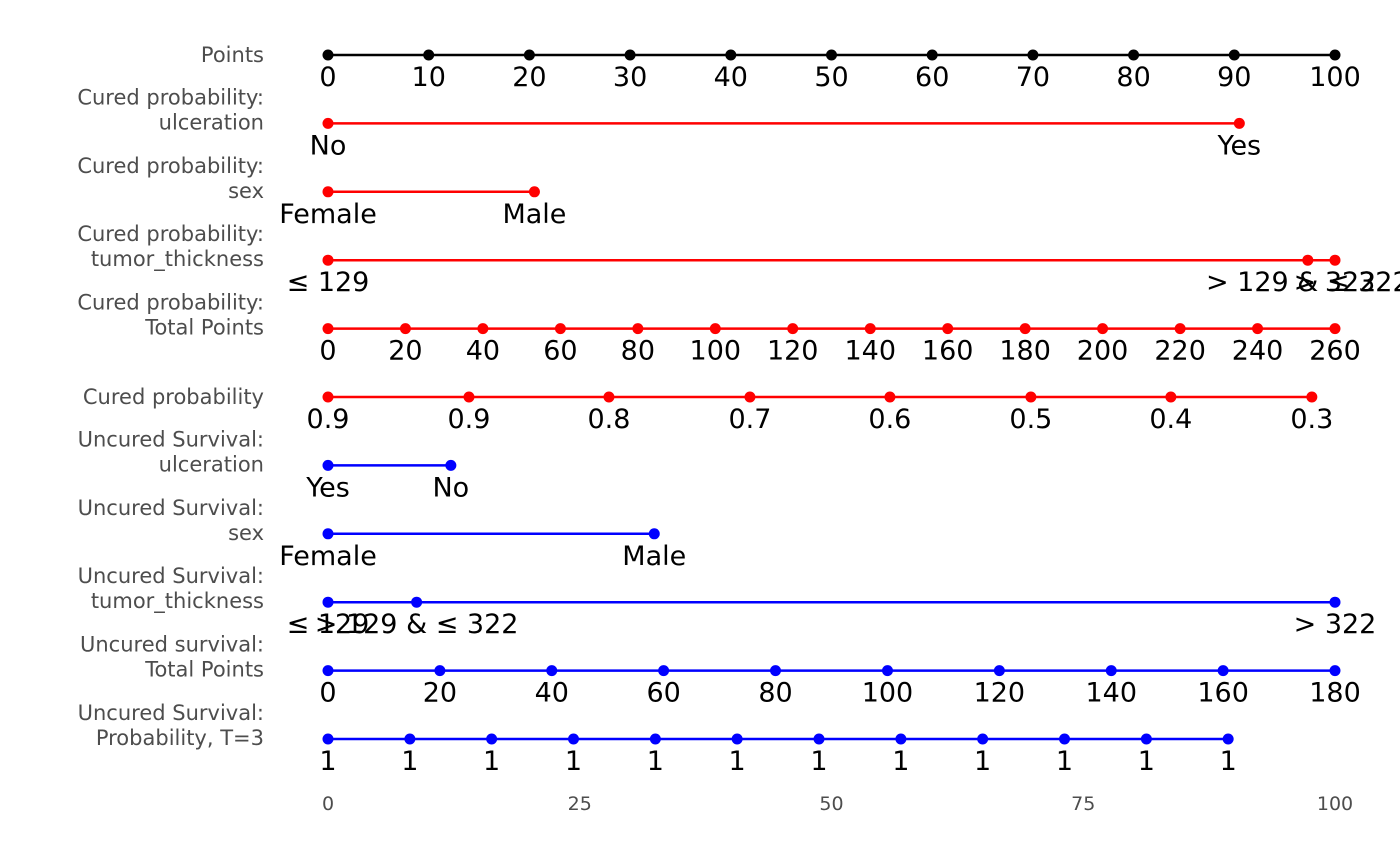  I want to click on nomogram-row: Uncured Survival:sex Female Male, so click(382, 534).